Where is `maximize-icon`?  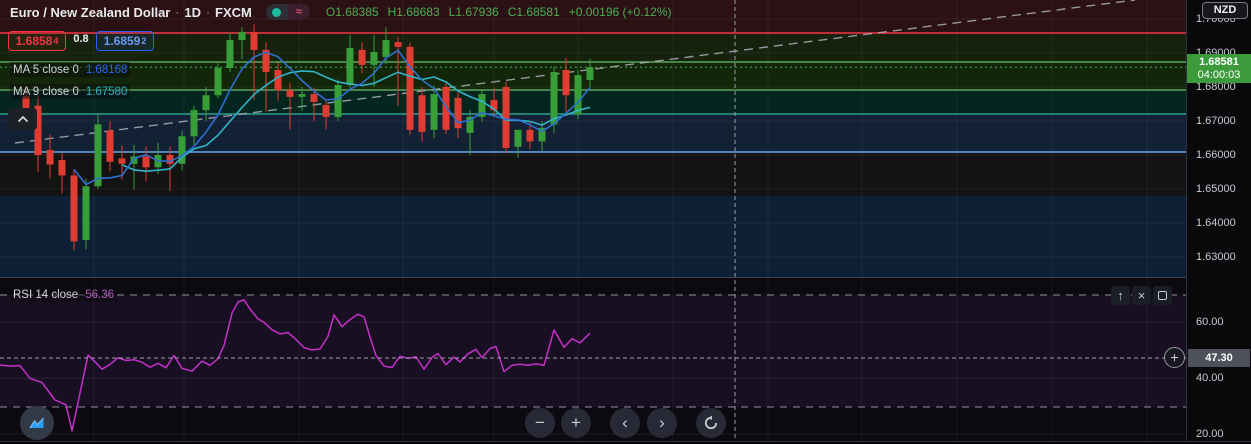
maximize-icon is located at coordinates (1162, 295).